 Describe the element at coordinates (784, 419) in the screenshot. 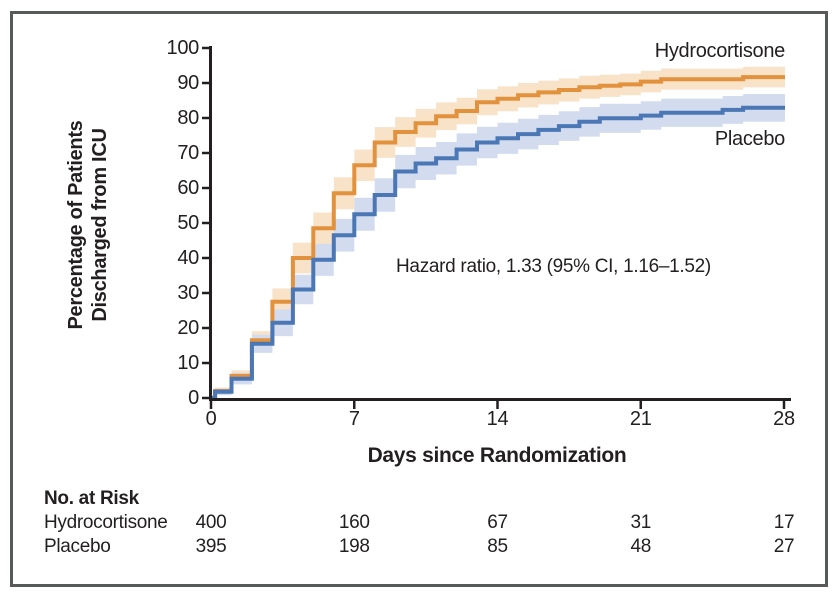

I see `x-tick-label: 28` at that location.